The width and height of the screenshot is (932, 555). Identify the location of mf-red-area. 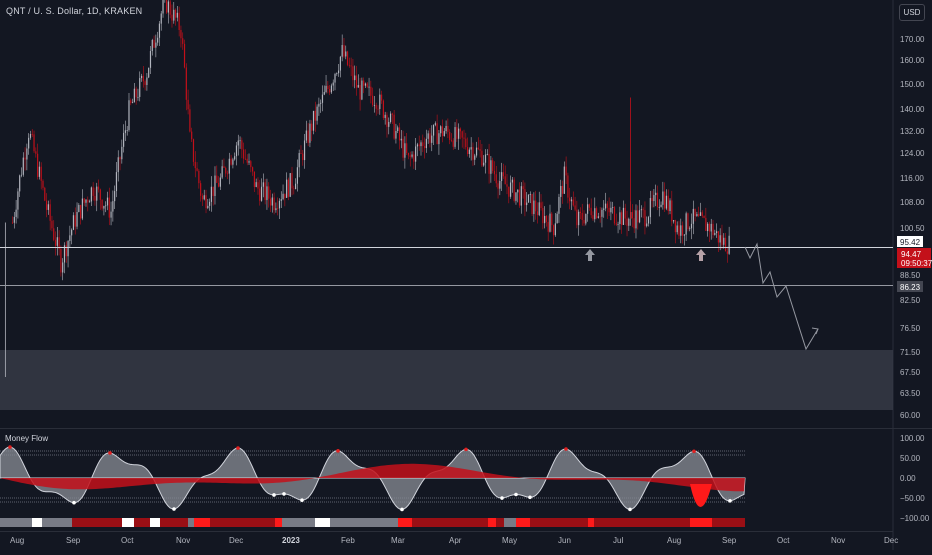
(372, 477).